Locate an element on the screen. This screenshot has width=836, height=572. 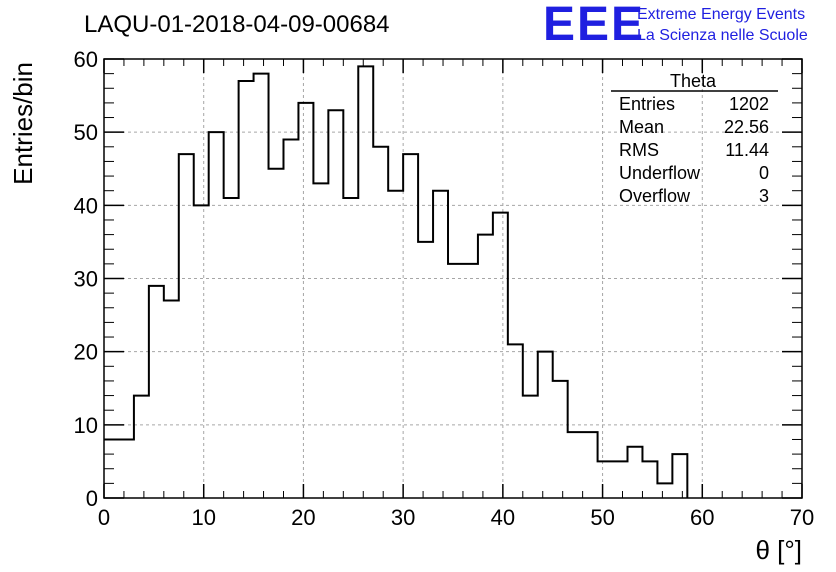
y-tick-label: 20 is located at coordinates (86, 352).